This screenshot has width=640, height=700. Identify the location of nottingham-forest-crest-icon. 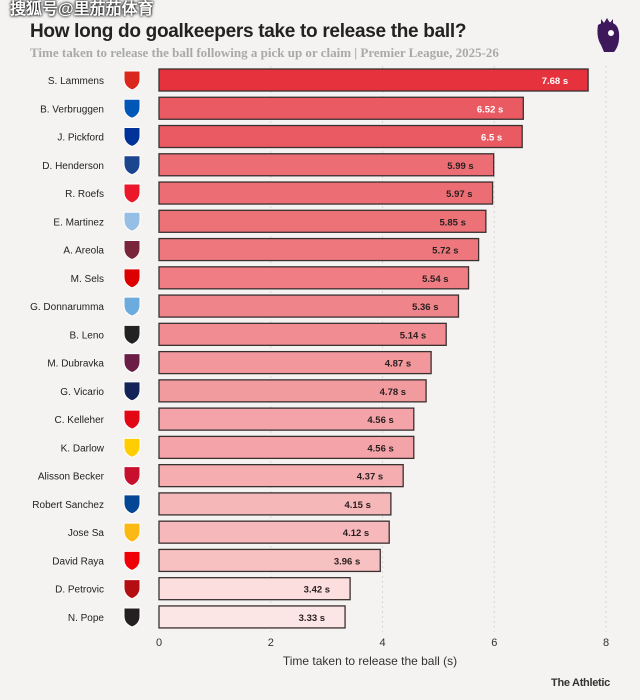
(132, 278).